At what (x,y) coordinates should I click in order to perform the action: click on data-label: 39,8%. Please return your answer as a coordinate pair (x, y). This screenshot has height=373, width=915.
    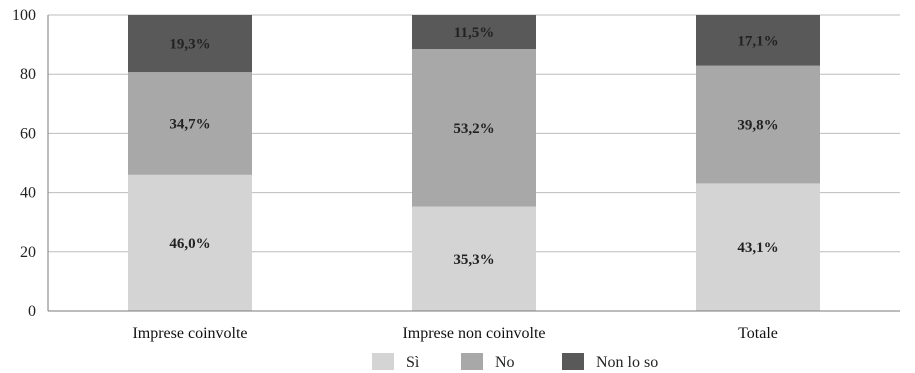
    Looking at the image, I should click on (757, 126).